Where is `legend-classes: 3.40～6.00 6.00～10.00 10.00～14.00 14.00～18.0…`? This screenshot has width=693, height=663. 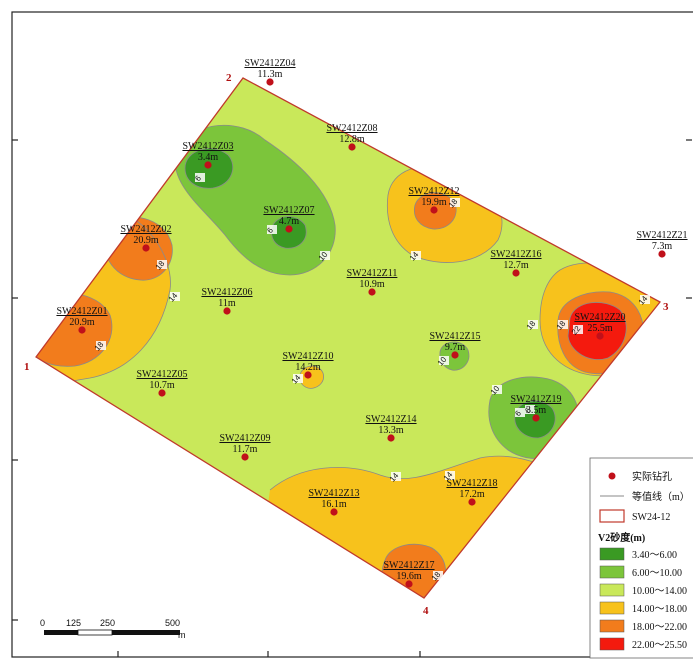
legend-classes: 3.40～6.00 6.00～10.00 10.00～14.00 14.00～18.0… is located at coordinates (643, 599).